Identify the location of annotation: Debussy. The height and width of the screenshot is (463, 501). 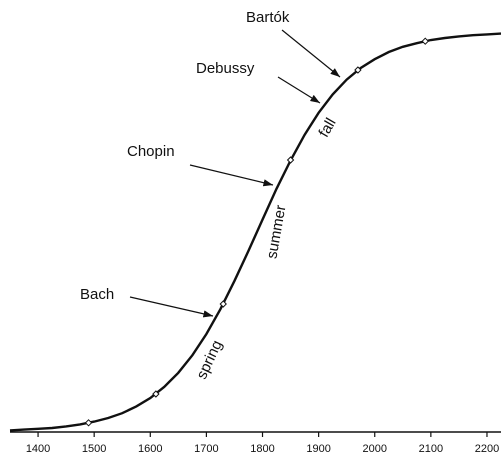
(225, 68).